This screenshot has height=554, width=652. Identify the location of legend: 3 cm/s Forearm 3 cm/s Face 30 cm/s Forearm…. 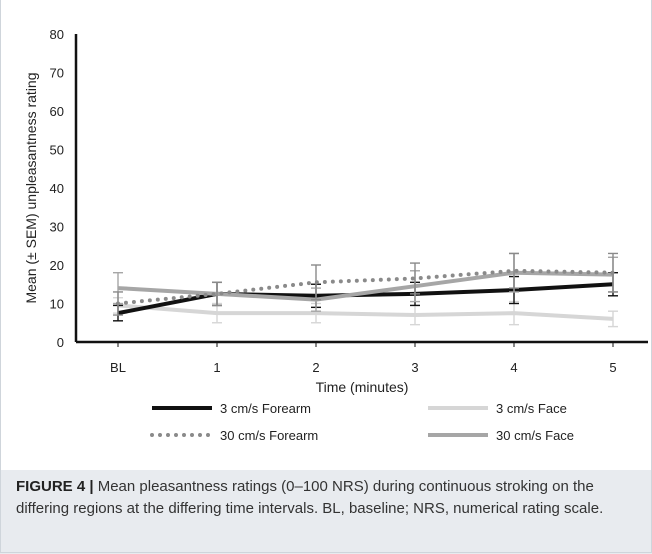
(362, 422).